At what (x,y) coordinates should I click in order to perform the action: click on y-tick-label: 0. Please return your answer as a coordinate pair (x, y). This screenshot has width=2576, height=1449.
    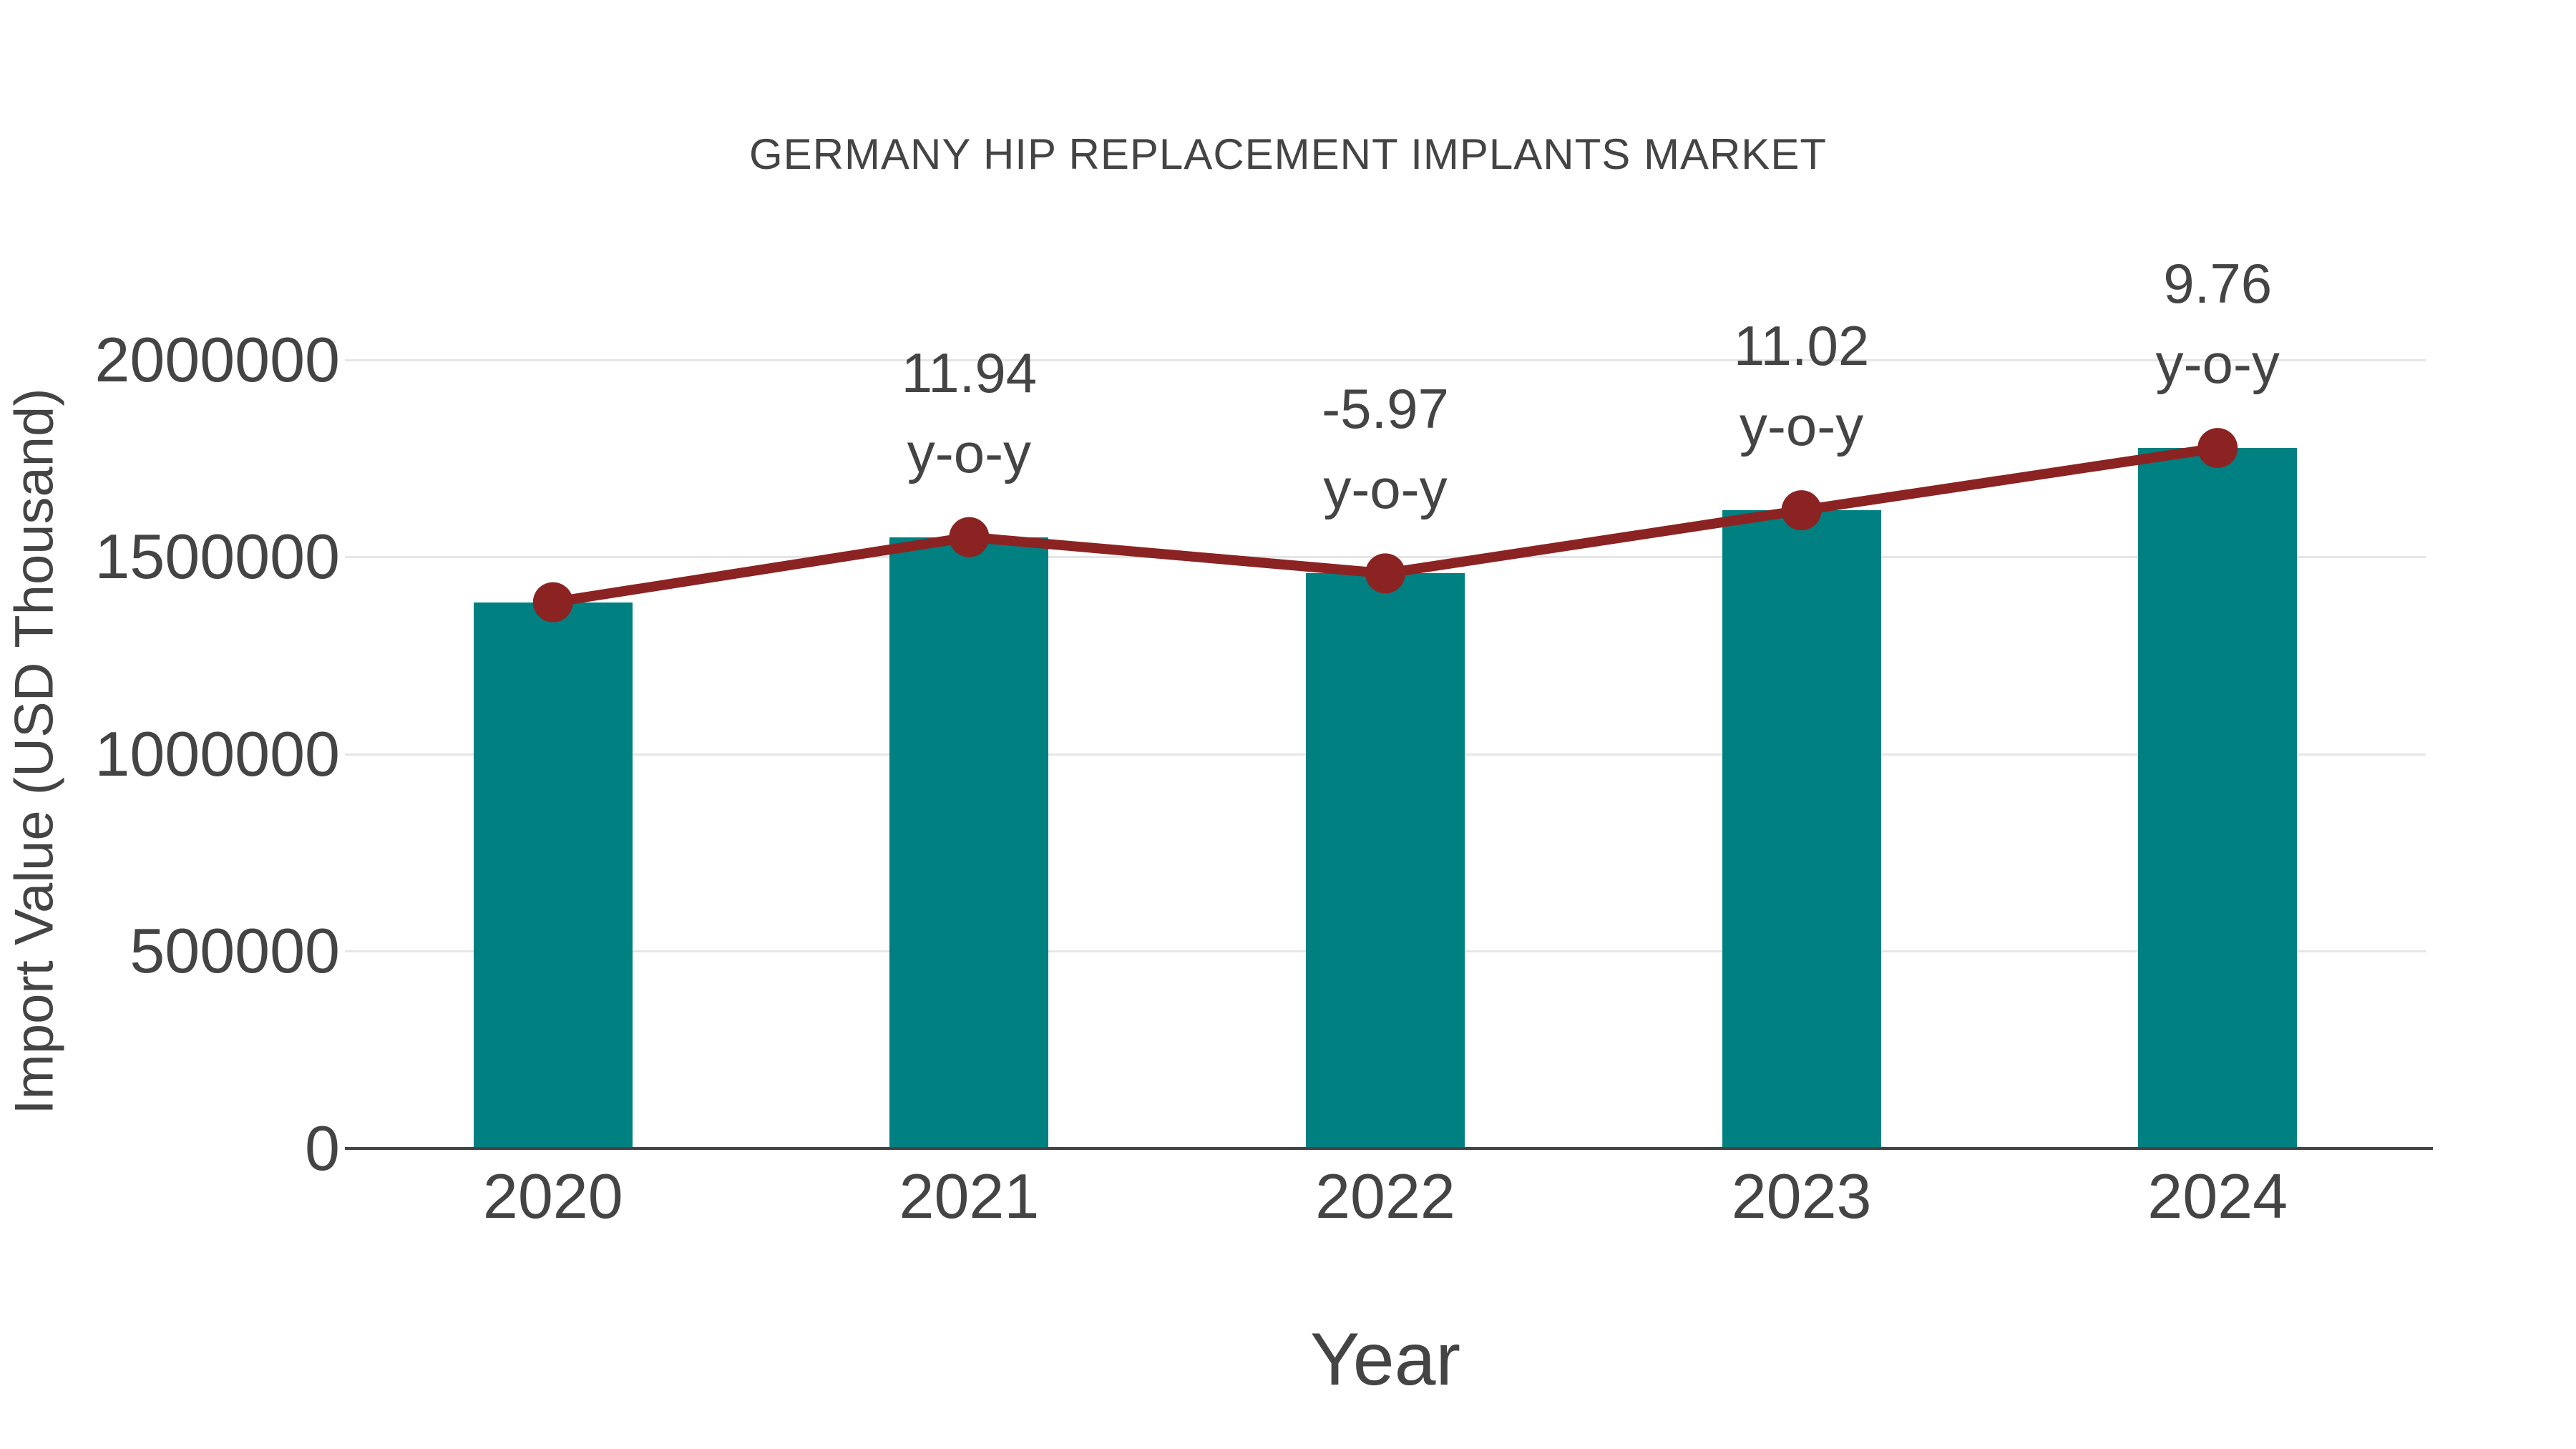
    Looking at the image, I should click on (322, 1148).